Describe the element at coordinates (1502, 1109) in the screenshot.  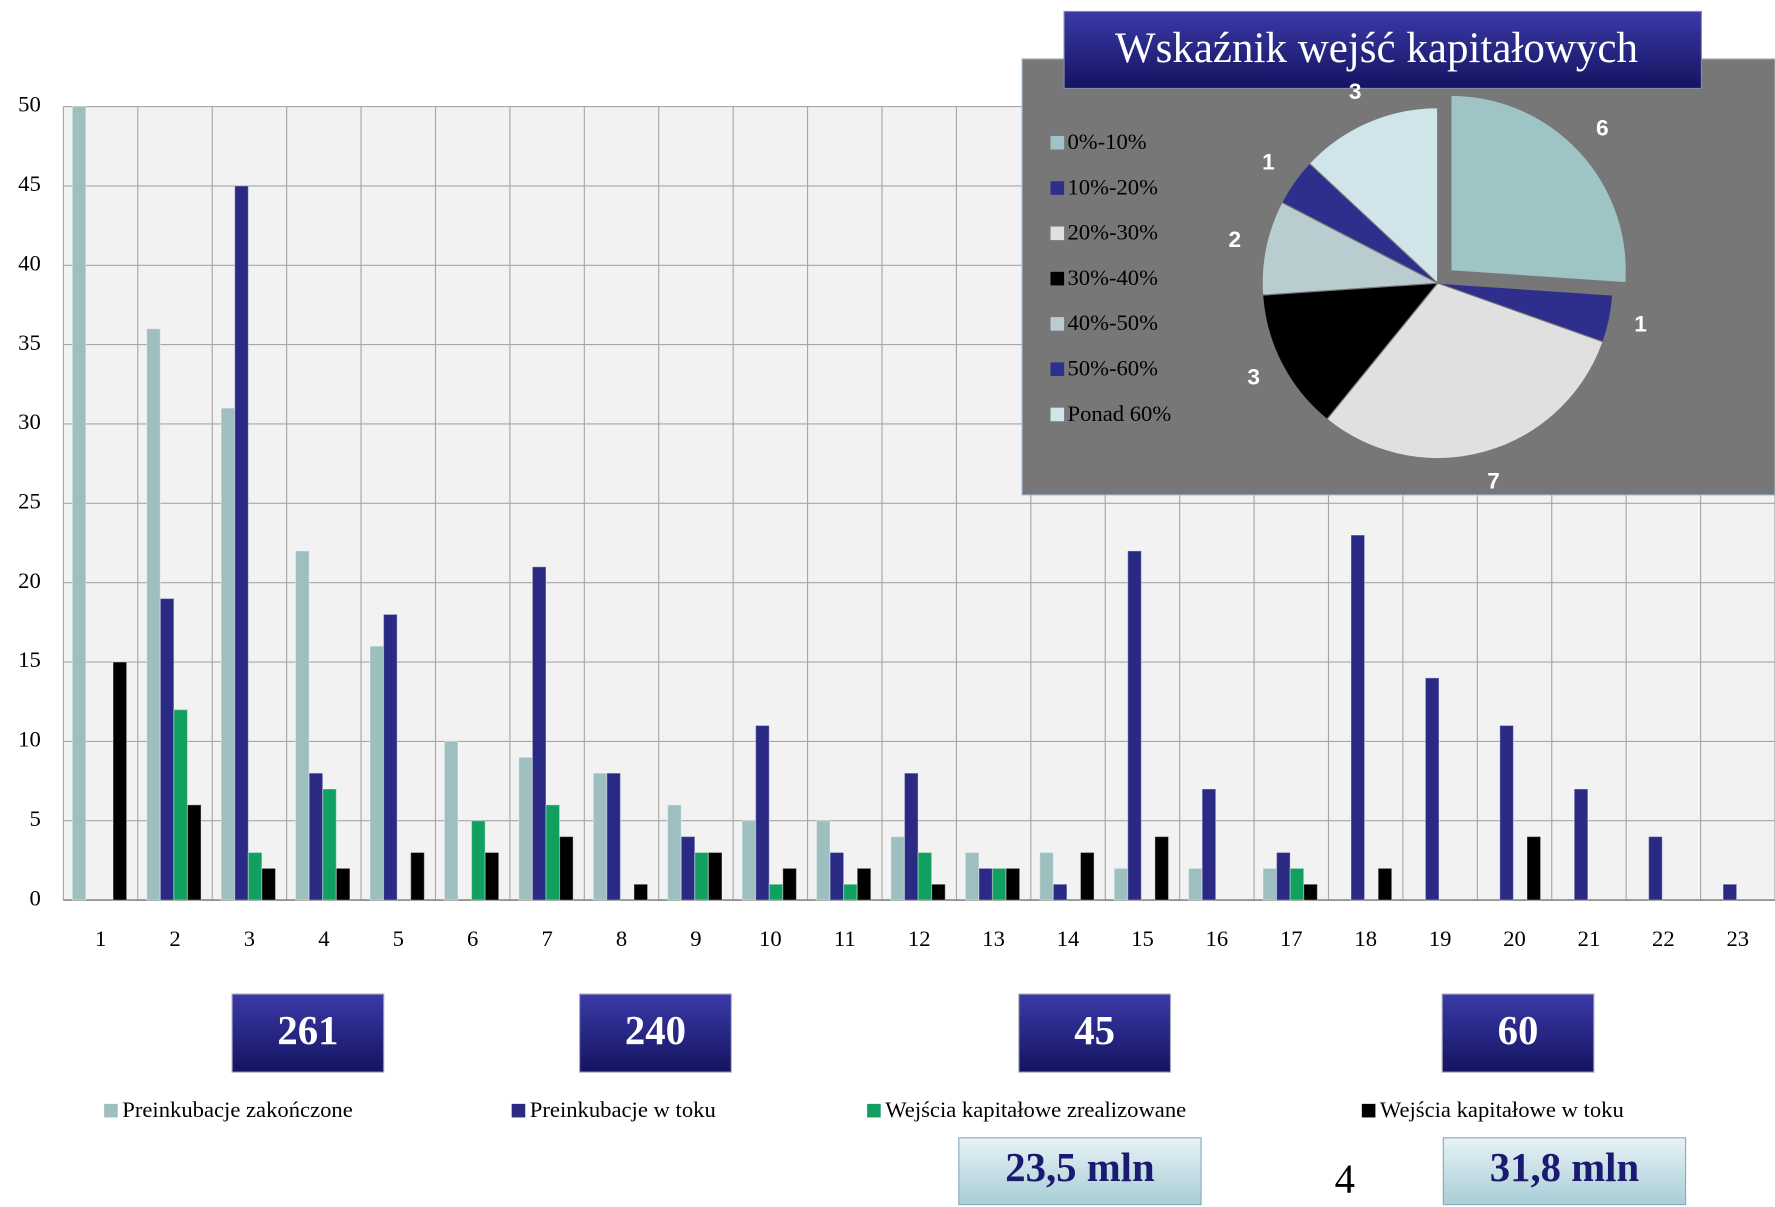
I see `legend-label: Wejścia kapitałowe w toku` at that location.